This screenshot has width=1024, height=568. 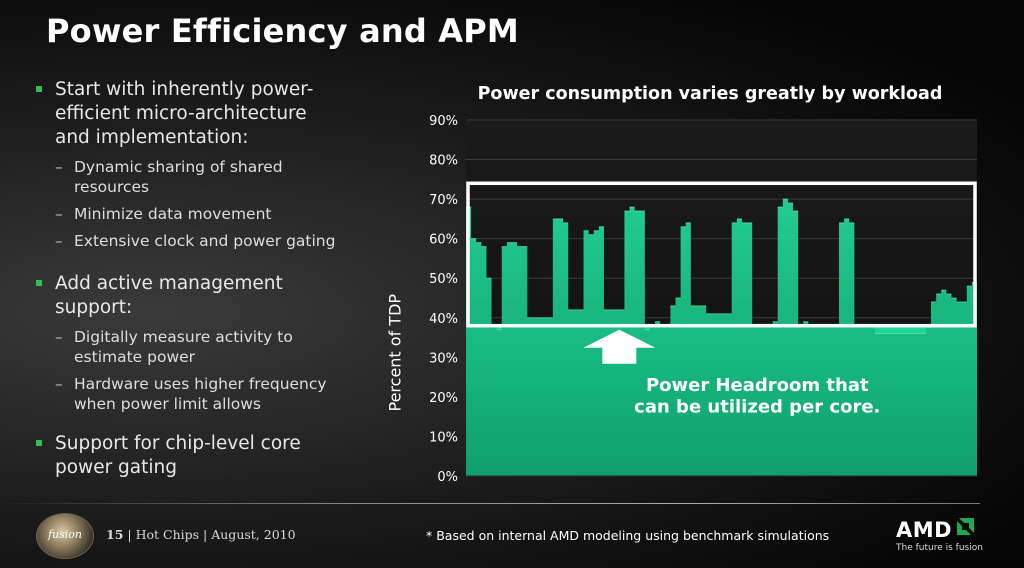 What do you see at coordinates (490, 503) in the screenshot?
I see `footer-divider` at bounding box center [490, 503].